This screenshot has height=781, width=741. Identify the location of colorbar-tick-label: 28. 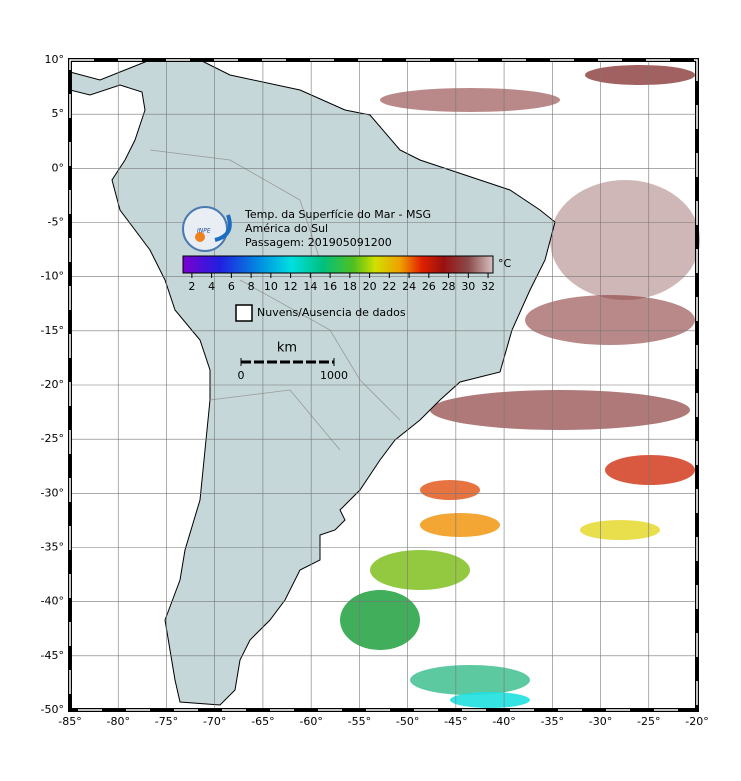
(449, 286).